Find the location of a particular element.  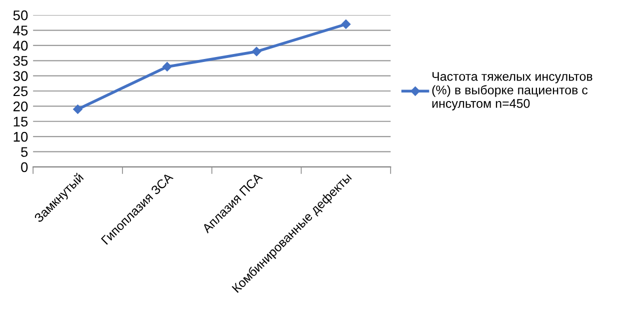

y-tick-label: 25 is located at coordinates (20, 91).